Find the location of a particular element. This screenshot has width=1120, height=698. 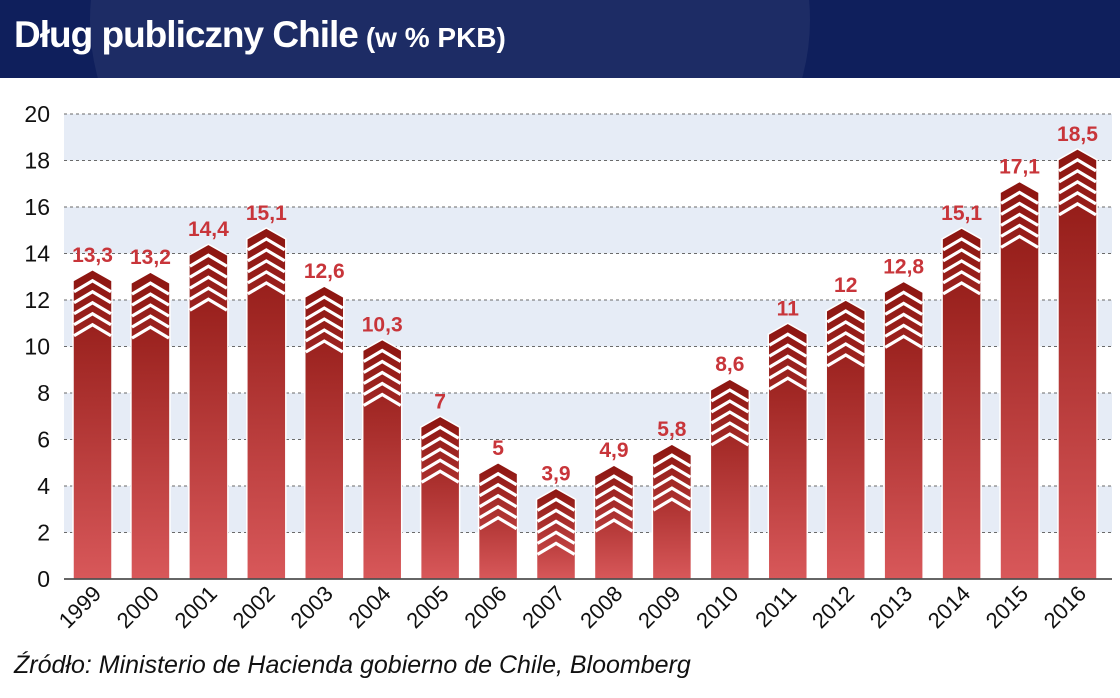

data-label: 5 is located at coordinates (498, 448).